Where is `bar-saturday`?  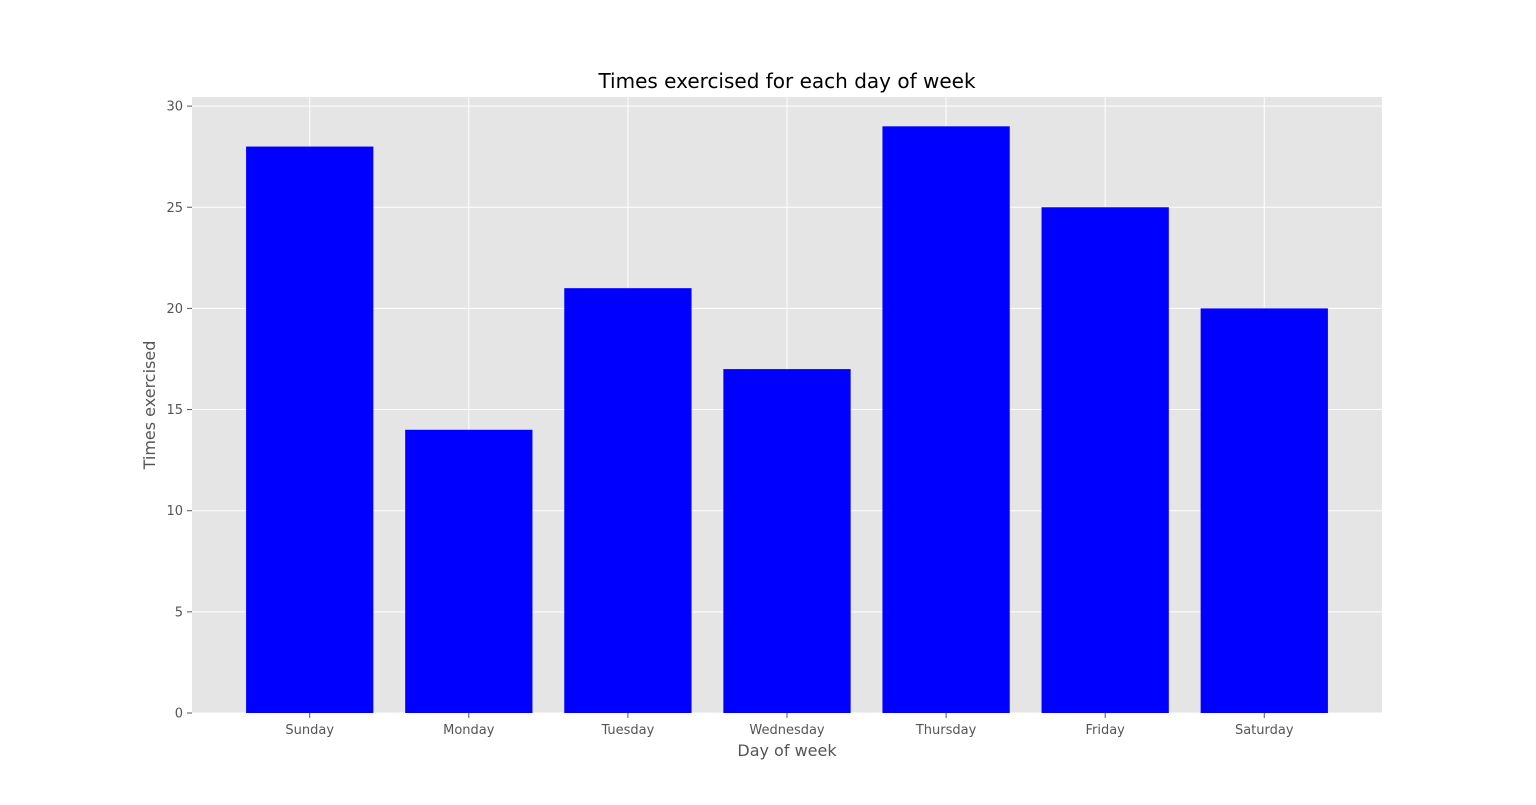
bar-saturday is located at coordinates (1264, 510).